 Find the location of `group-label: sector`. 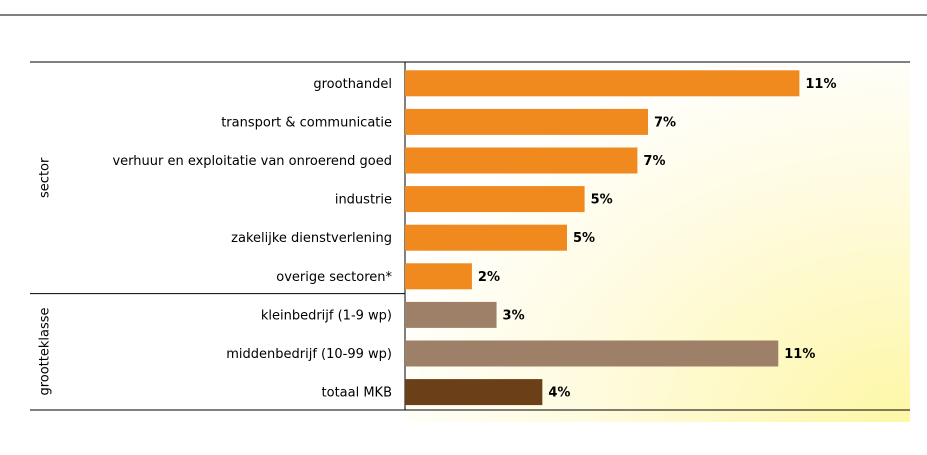

group-label: sector is located at coordinates (45, 177).